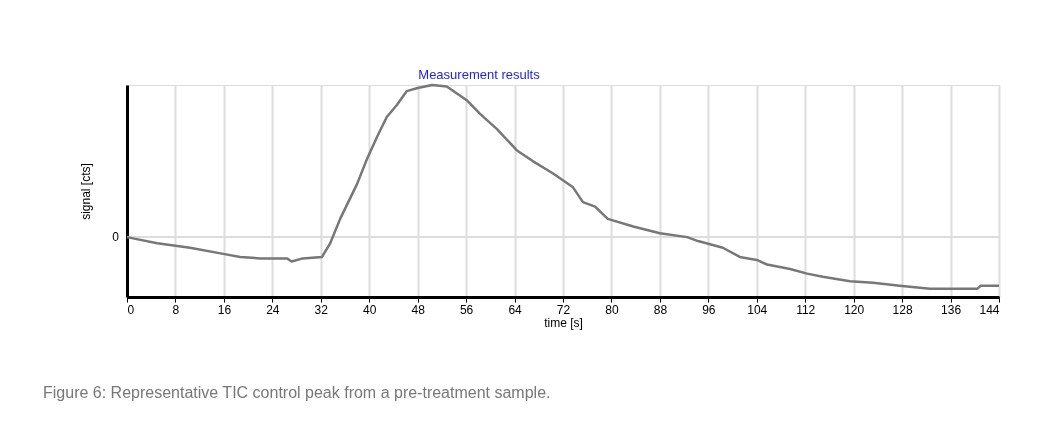 This screenshot has height=421, width=1039. Describe the element at coordinates (297, 392) in the screenshot. I see `caption: Figure 6: Representative TIC control peak from a pre-treatment sample.` at that location.